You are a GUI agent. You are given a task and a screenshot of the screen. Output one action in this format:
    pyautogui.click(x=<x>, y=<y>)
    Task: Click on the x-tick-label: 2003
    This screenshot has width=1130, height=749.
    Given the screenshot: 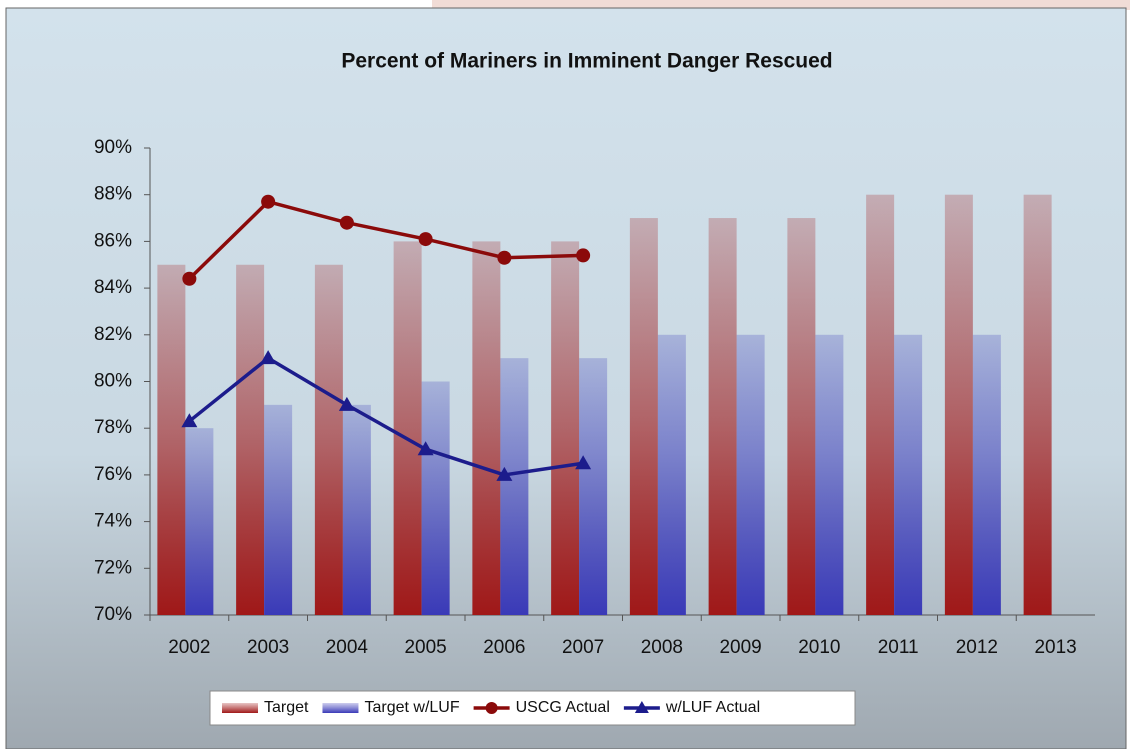 What is the action you would take?
    pyautogui.click(x=268, y=647)
    